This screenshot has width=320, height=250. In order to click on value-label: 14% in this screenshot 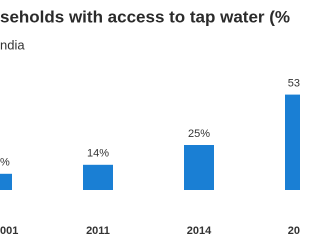, I will do `click(98, 154)`.